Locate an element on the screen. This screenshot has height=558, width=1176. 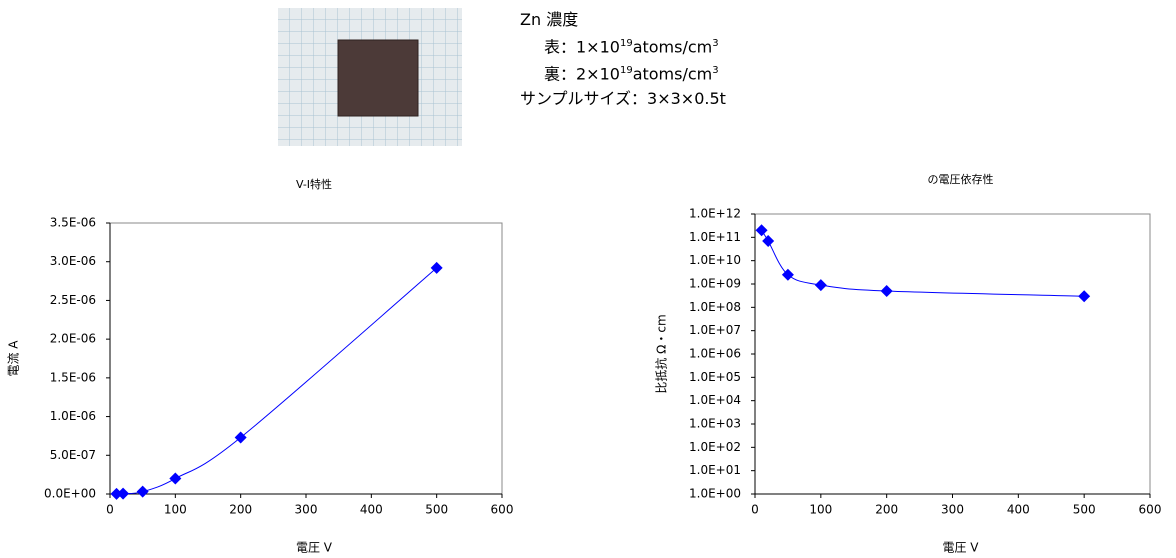
y-tick-label: 1.0E+10 is located at coordinates (715, 260).